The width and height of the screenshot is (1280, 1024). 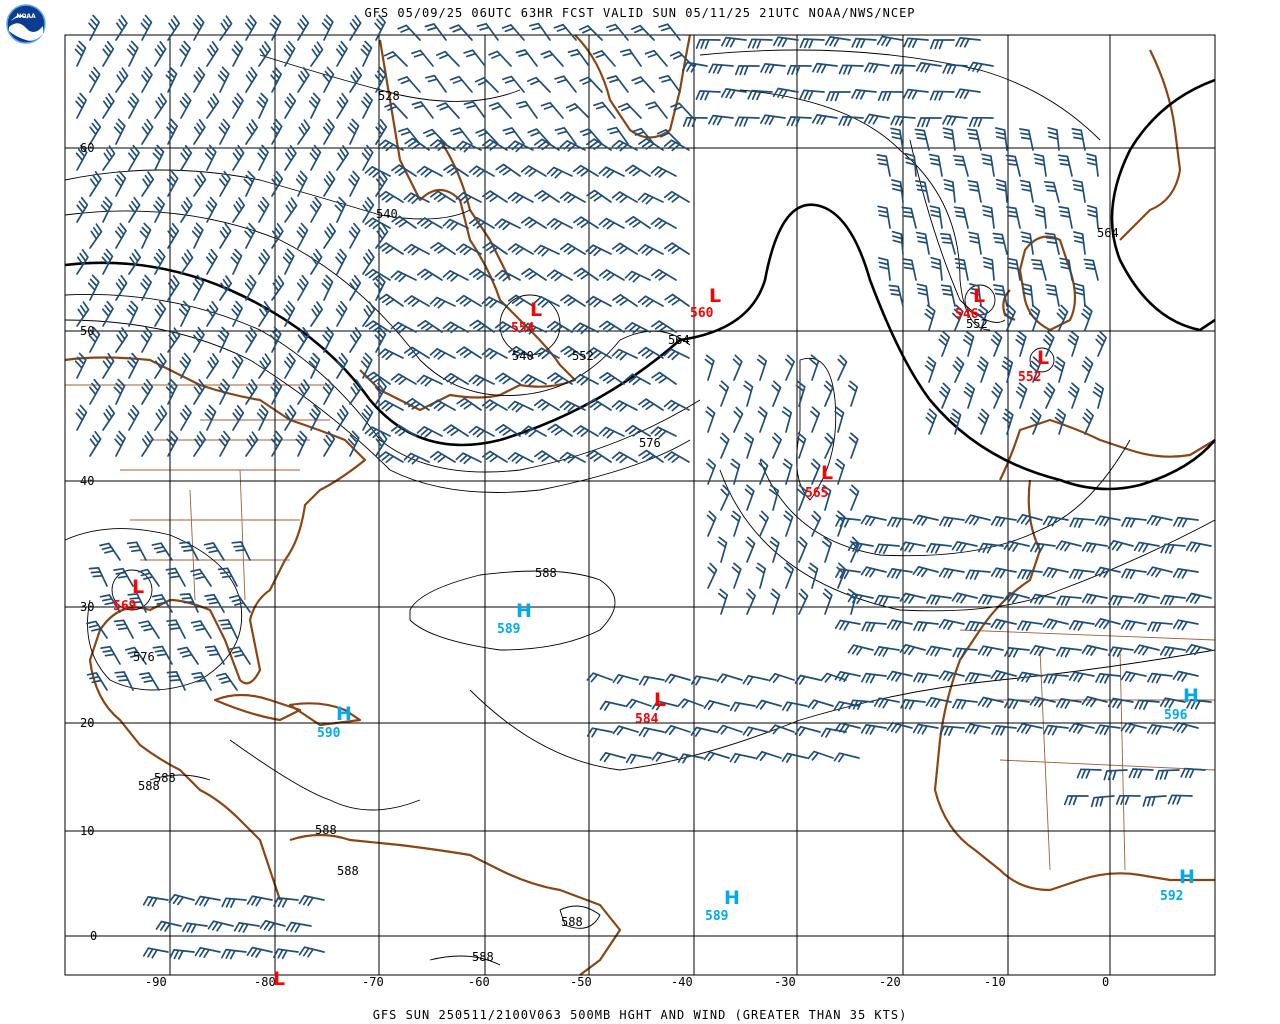 What do you see at coordinates (785, 982) in the screenshot?
I see `lon-label: -30` at bounding box center [785, 982].